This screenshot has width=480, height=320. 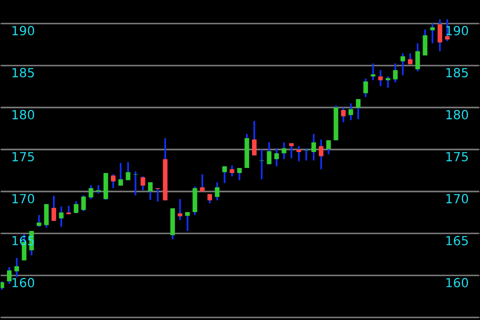 I want to click on y2-tick-label: 185, so click(x=457, y=73).